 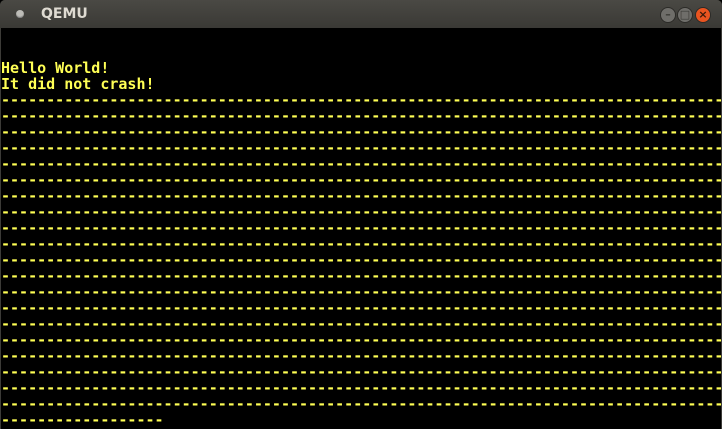 What do you see at coordinates (82, 420) in the screenshot?
I see `screen-line: ------------------` at bounding box center [82, 420].